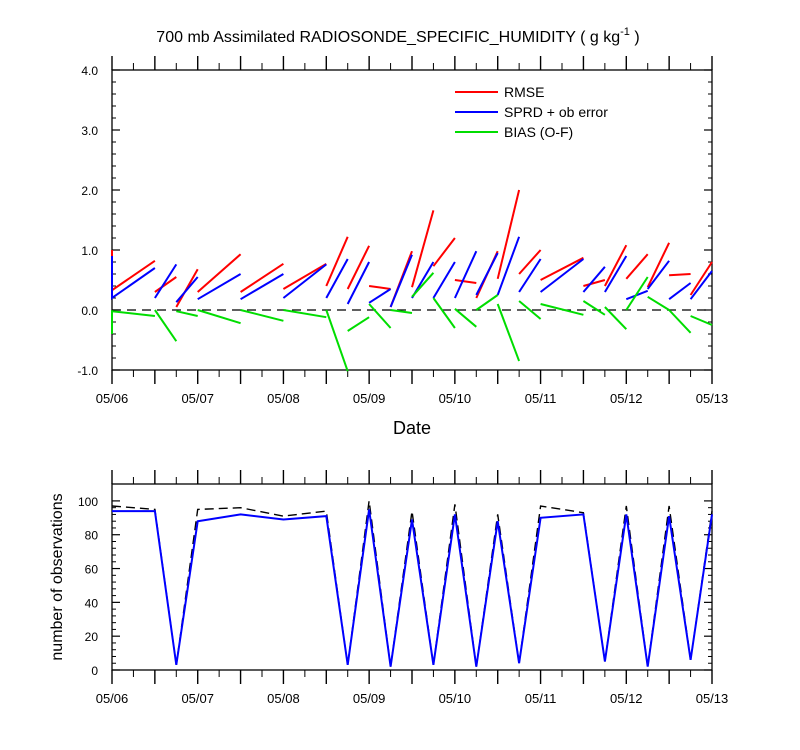  I want to click on bottom-x-tick-label: 05/10, so click(455, 698).